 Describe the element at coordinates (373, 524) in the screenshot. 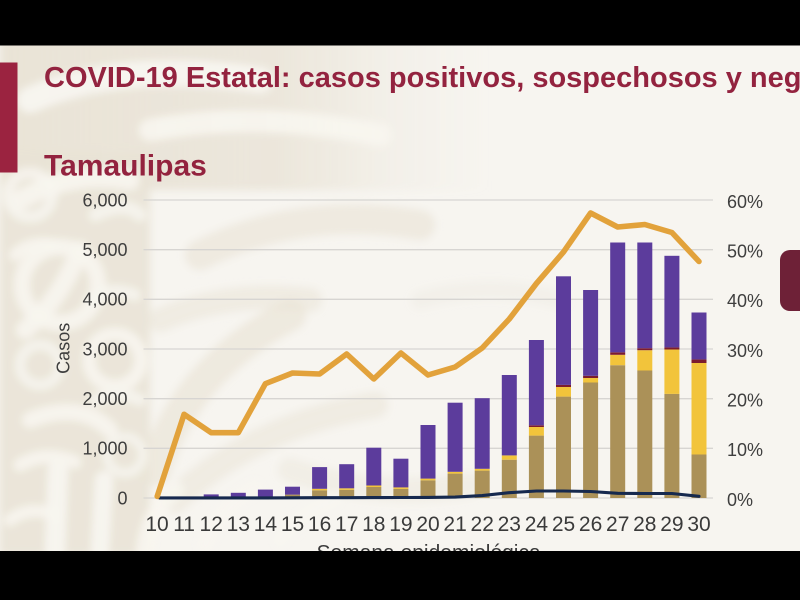

I see `svg-text: 18` at that location.